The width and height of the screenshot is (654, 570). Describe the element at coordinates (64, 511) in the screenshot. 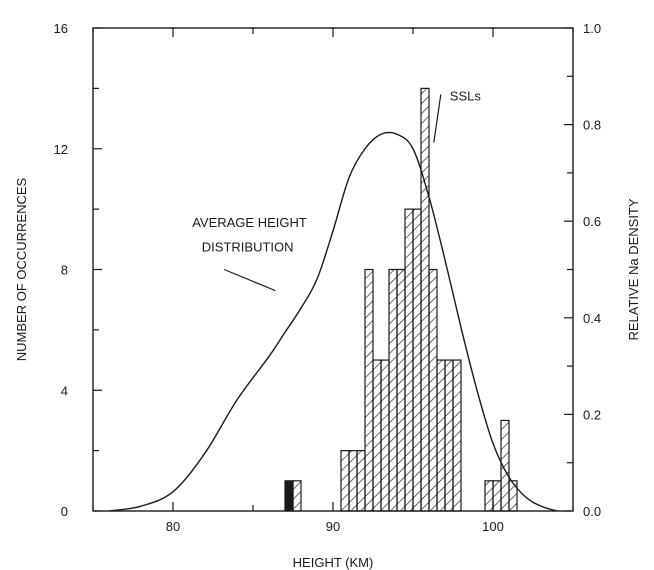

I see `y-tick-label: 0` at that location.